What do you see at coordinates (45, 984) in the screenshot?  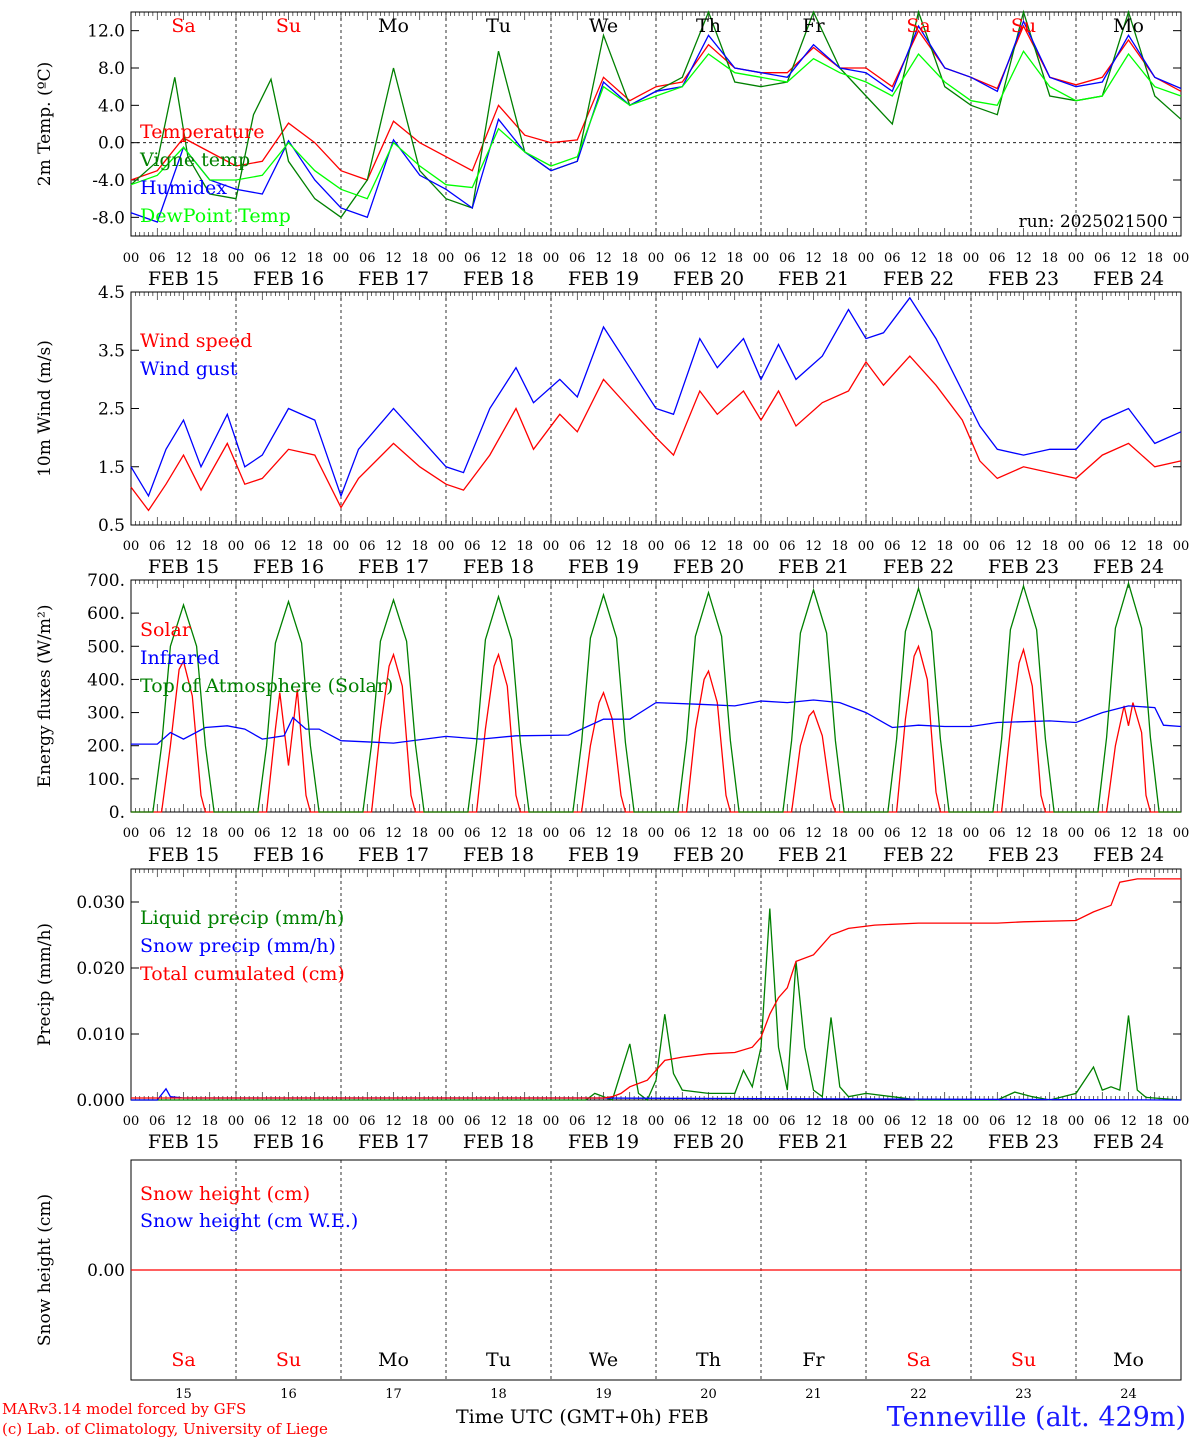 I see `y-axis-title: Precip (mm/h)` at bounding box center [45, 984].